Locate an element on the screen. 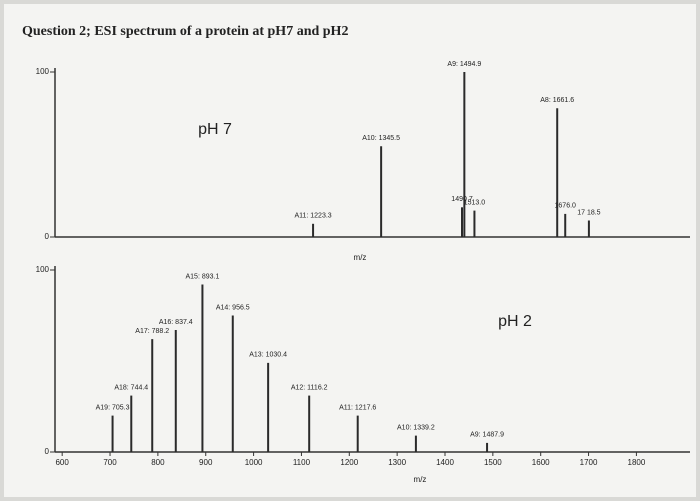 This screenshot has width=700, height=501. peak-label: A11: 1223.3 is located at coordinates (312, 216).